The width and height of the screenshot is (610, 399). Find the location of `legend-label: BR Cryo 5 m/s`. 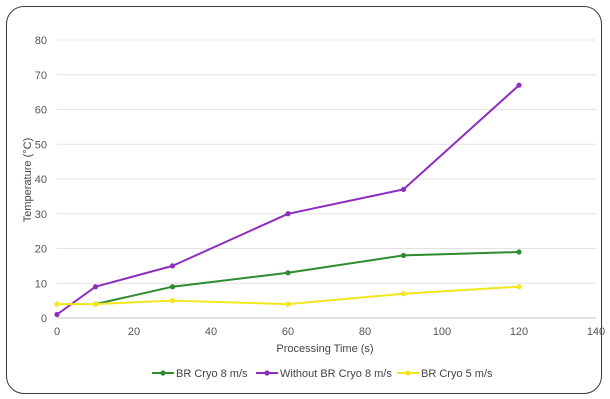

legend-label: BR Cryo 5 m/s is located at coordinates (457, 374).